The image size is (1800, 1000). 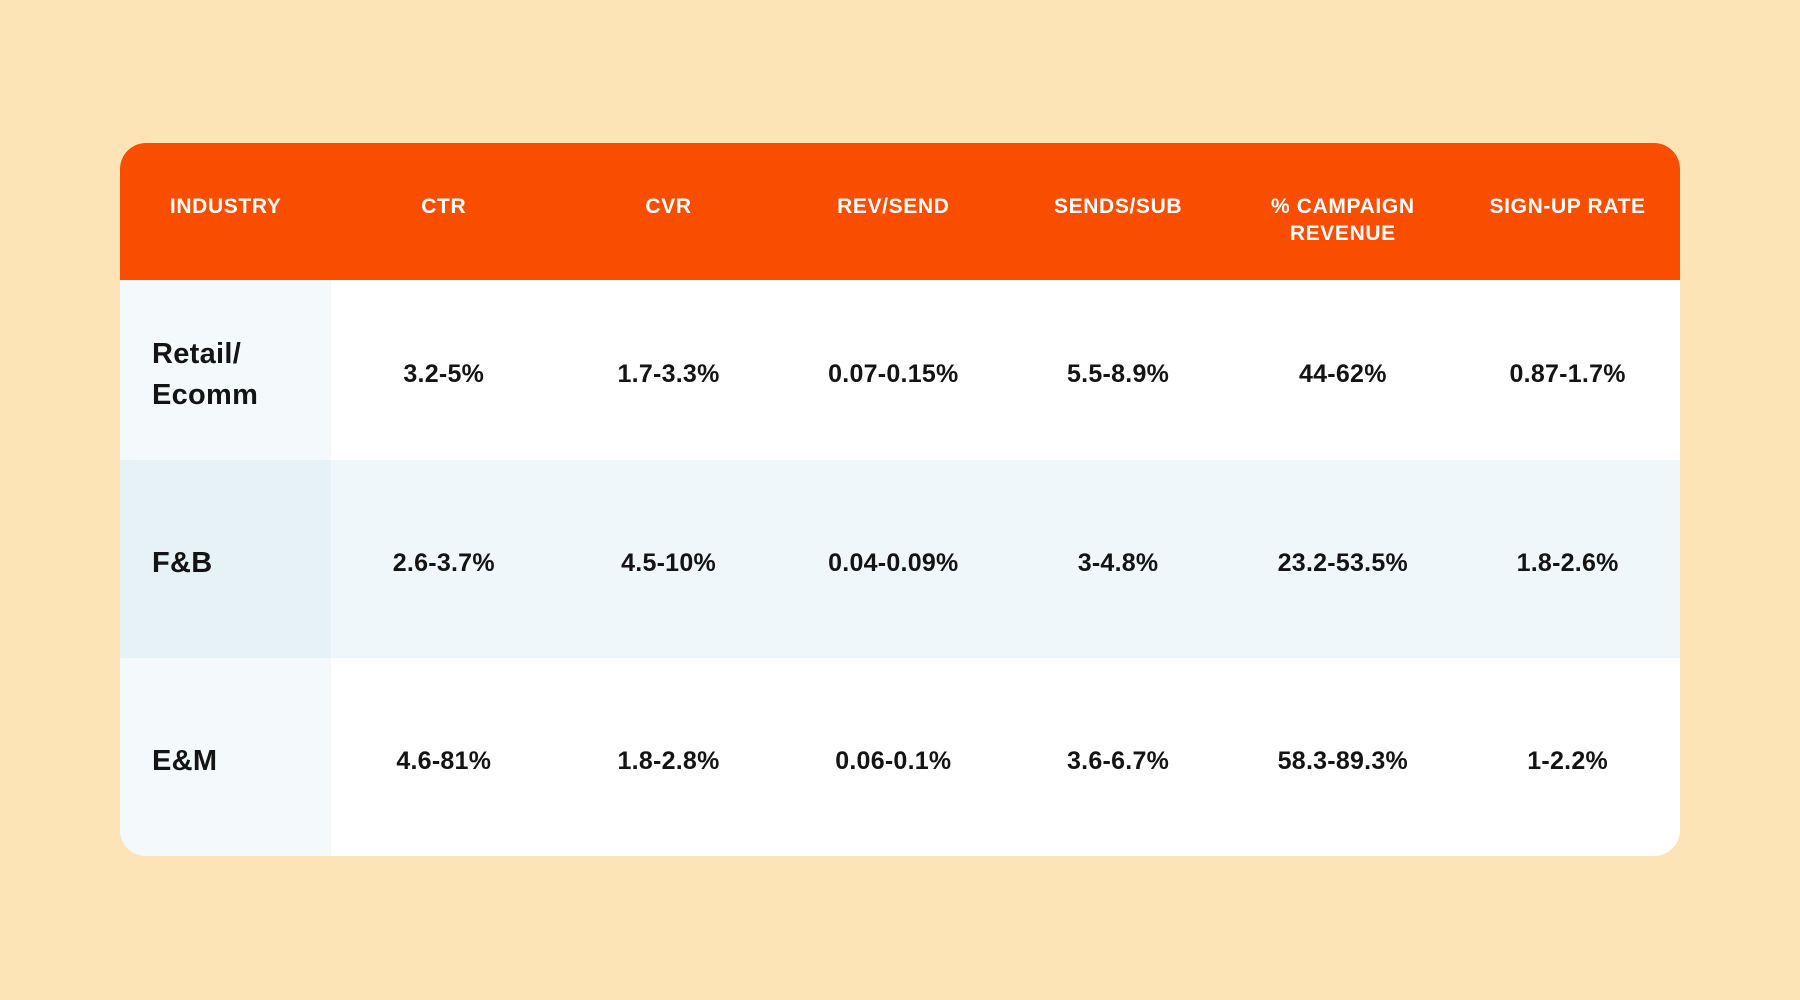 I want to click on cell-retail-sends-sub: 5.5-8.9%, so click(x=1118, y=374).